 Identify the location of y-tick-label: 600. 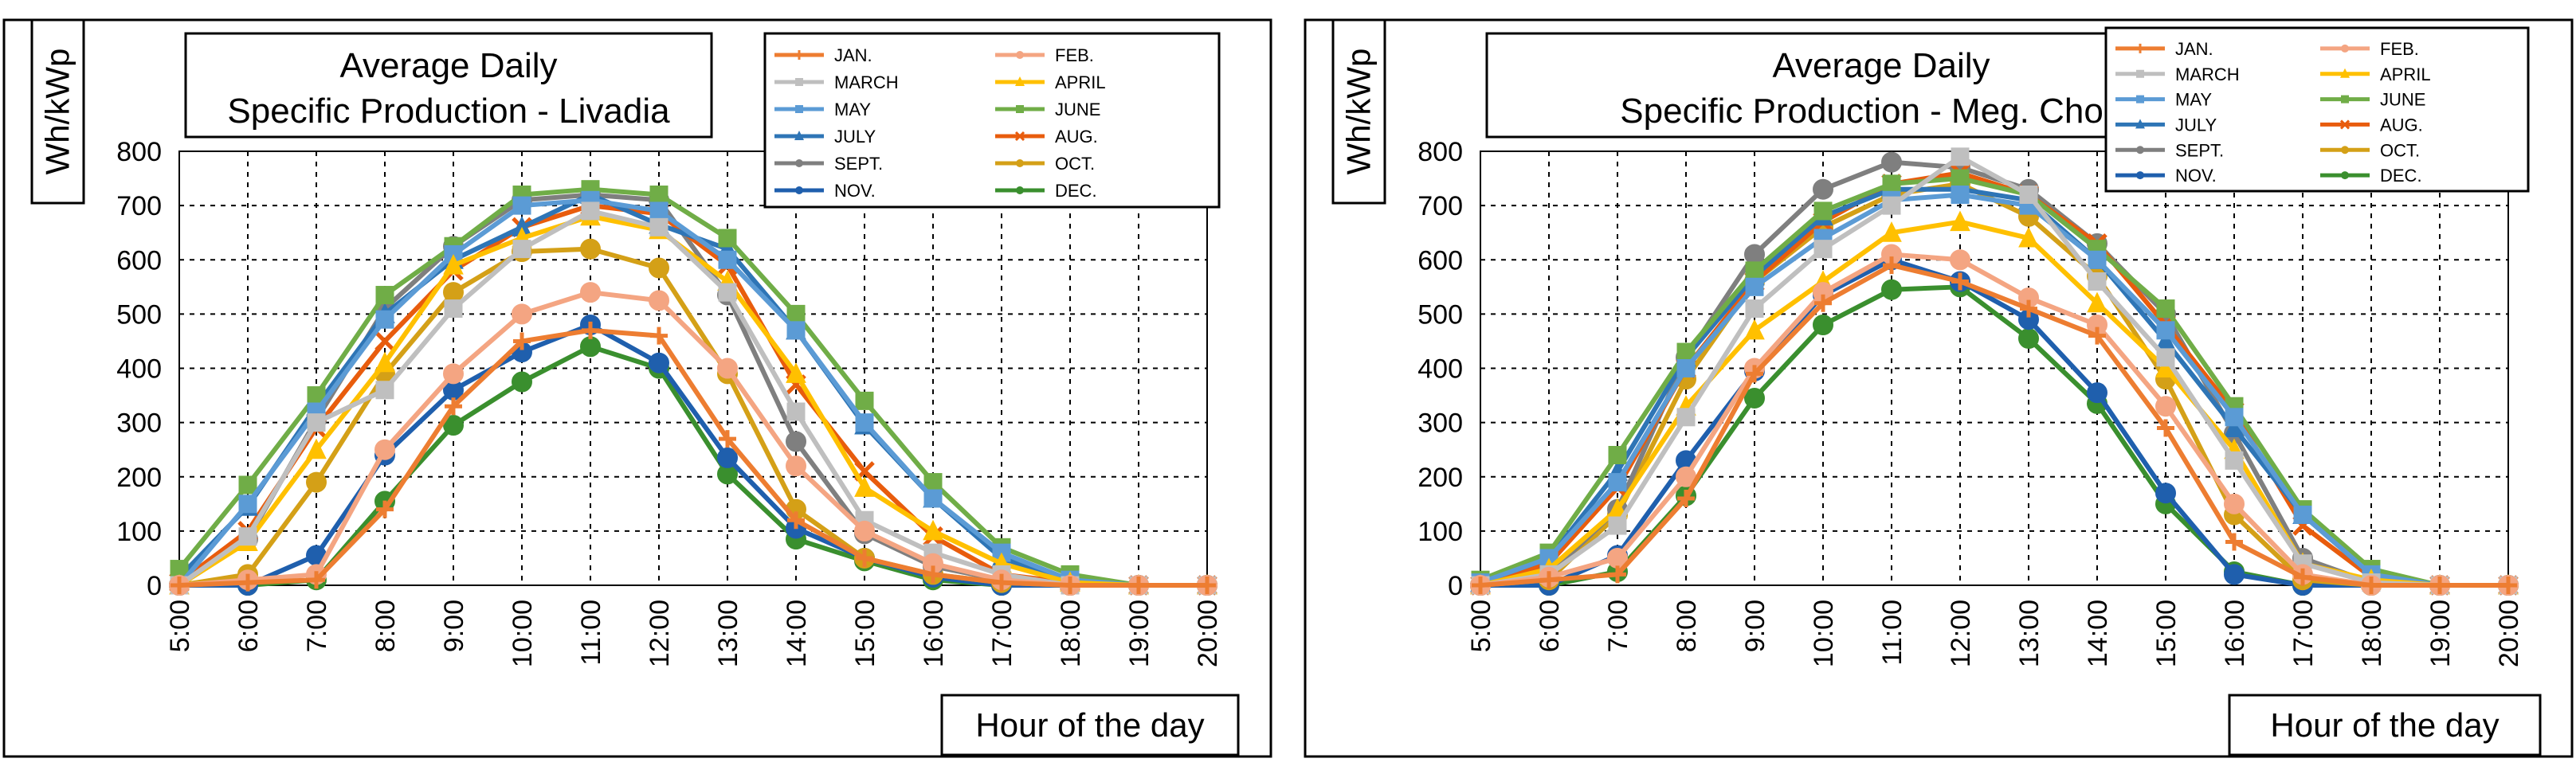
(139, 260).